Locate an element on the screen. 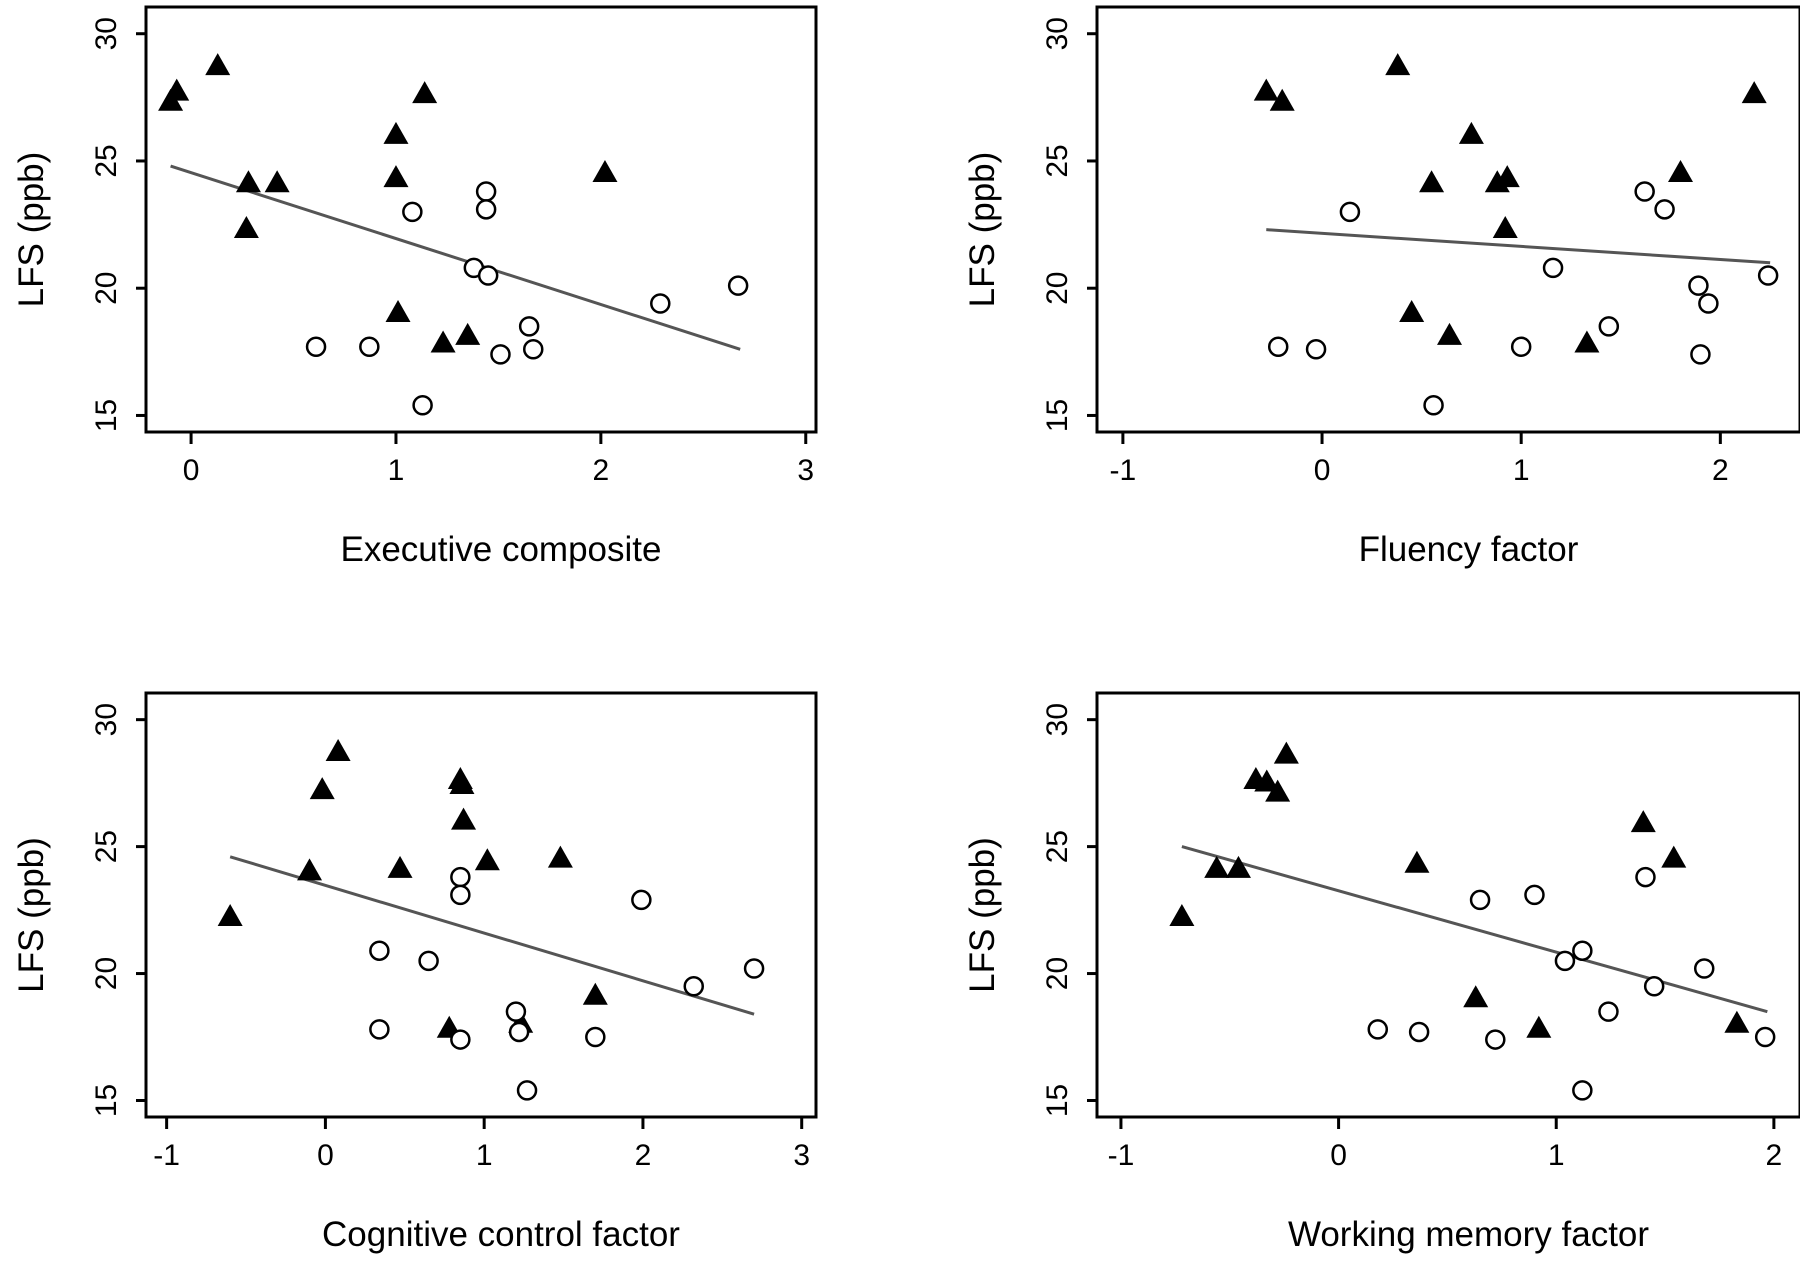  x-axis-title: Cognitive control factor is located at coordinates (501, 1234).